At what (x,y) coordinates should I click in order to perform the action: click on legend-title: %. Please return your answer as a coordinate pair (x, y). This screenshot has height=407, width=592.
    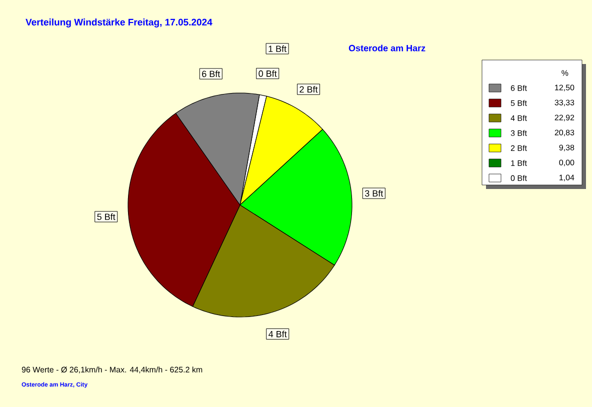
    Looking at the image, I should click on (565, 73).